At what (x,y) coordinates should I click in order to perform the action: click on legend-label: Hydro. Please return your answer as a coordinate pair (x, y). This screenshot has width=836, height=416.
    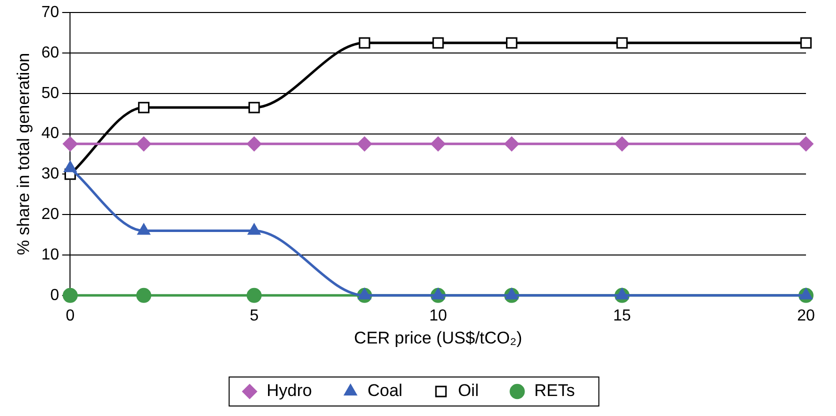
    Looking at the image, I should click on (289, 390).